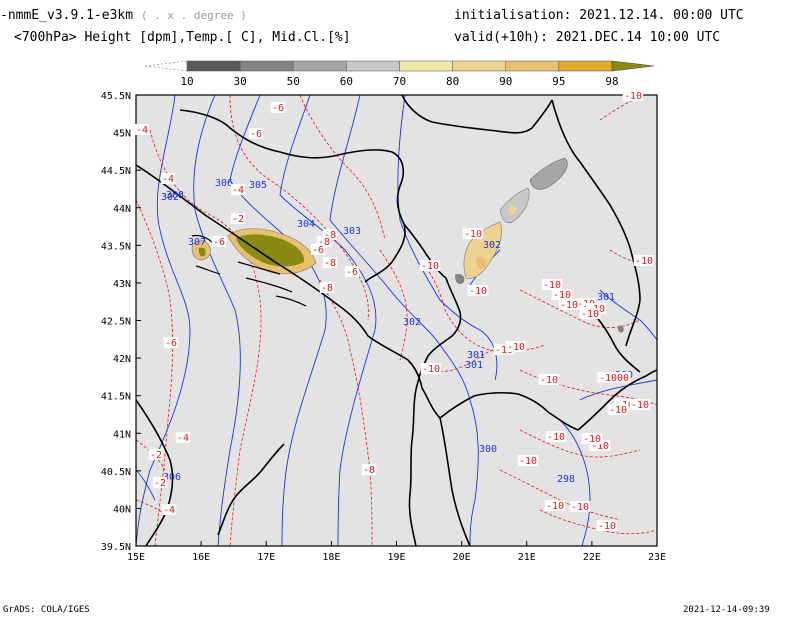 This screenshot has width=800, height=618. I want to click on height-label: 307, so click(197, 242).